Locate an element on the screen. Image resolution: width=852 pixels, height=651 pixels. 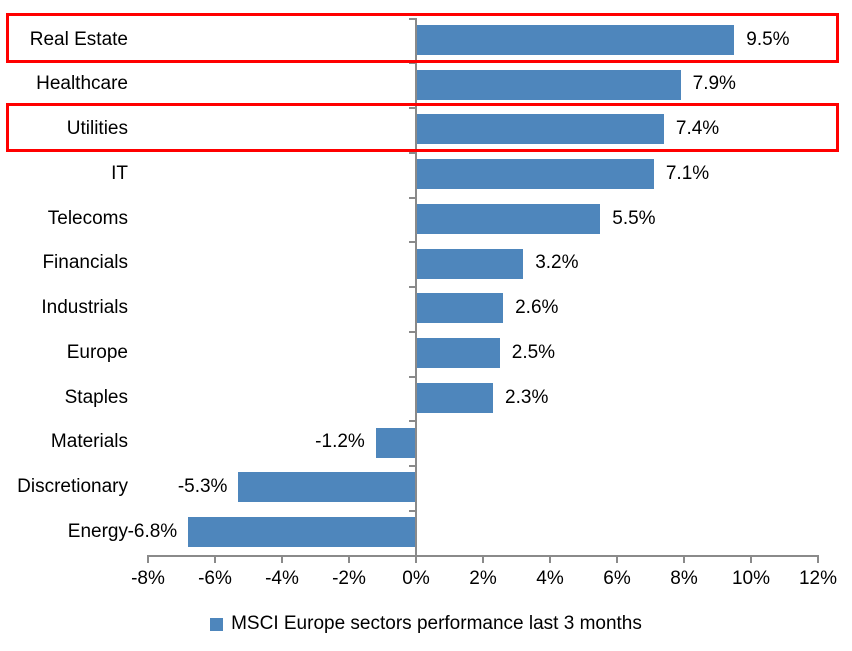
value-label-europe: 2.5% is located at coordinates (533, 352).